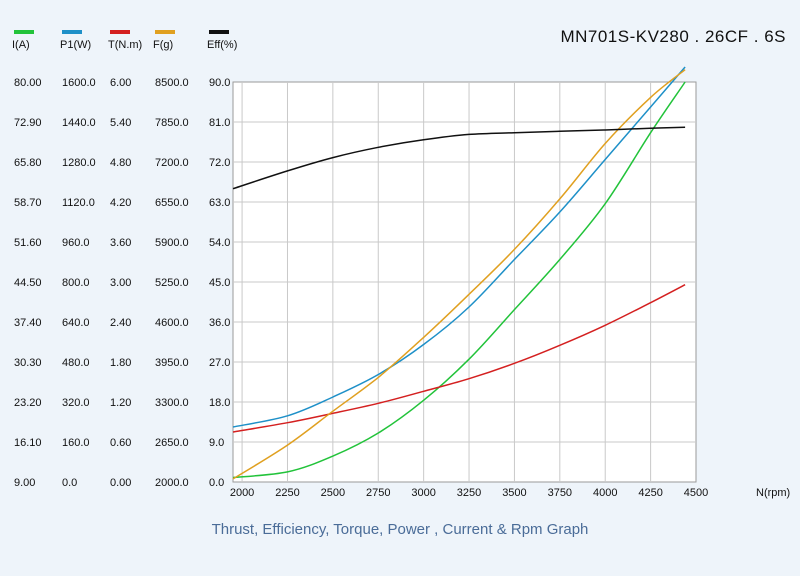 The image size is (800, 576). Describe the element at coordinates (219, 163) in the screenshot. I see `y-tick-label: 72.0` at that location.